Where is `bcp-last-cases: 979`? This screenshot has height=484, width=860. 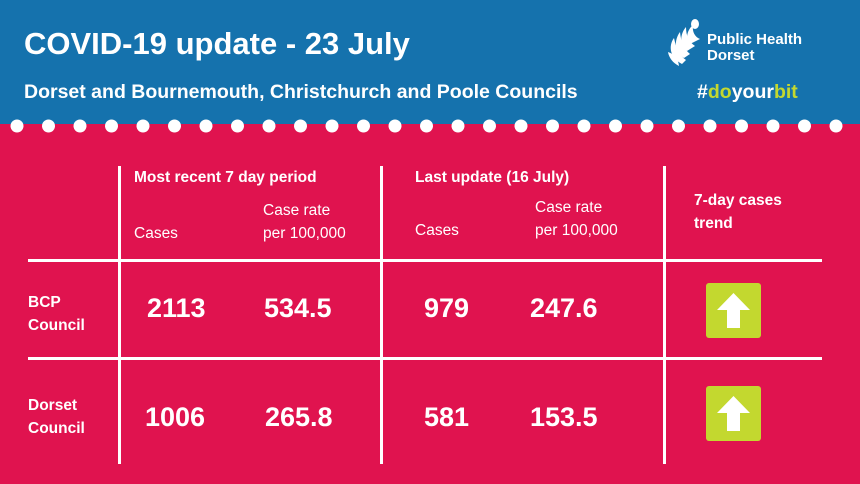 bcp-last-cases: 979 is located at coordinates (447, 308).